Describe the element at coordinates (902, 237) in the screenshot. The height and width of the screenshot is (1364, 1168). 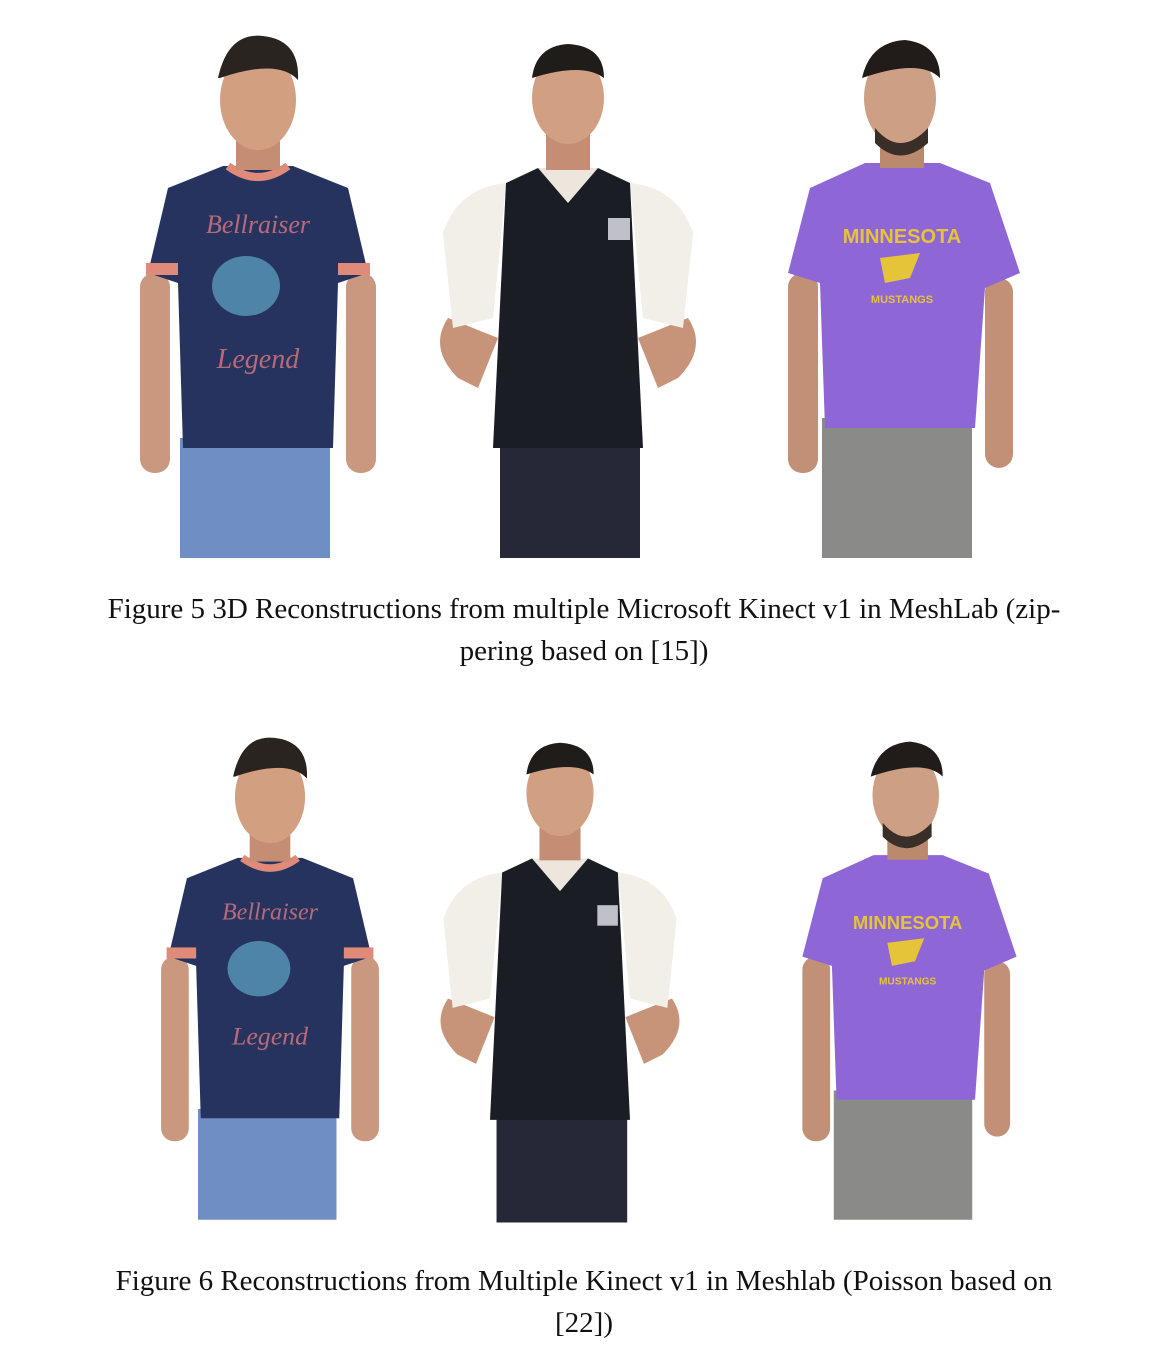
I see `figure-5-subject-3-shirt-text-top: MINNESOTA` at that location.